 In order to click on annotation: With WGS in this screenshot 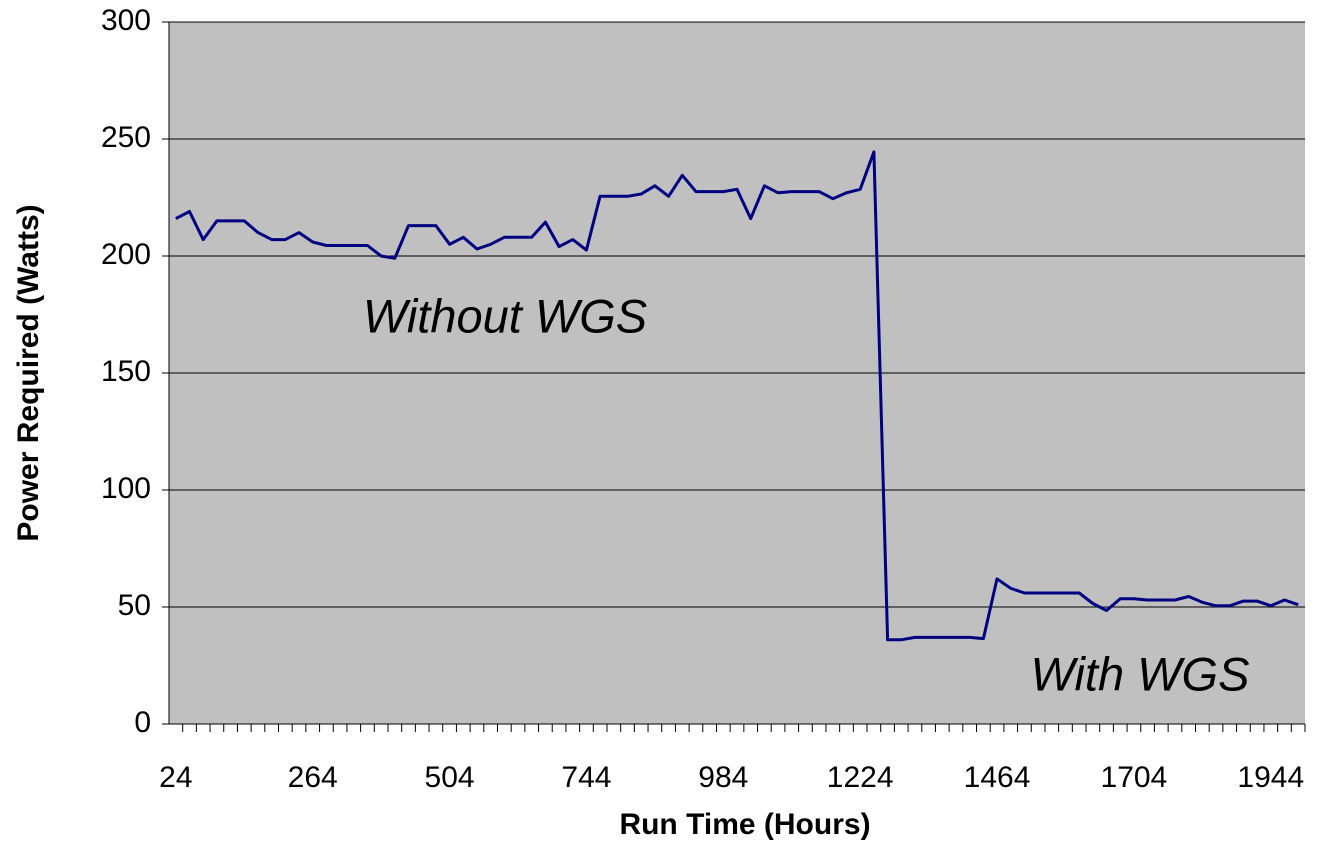, I will do `click(1140, 673)`.